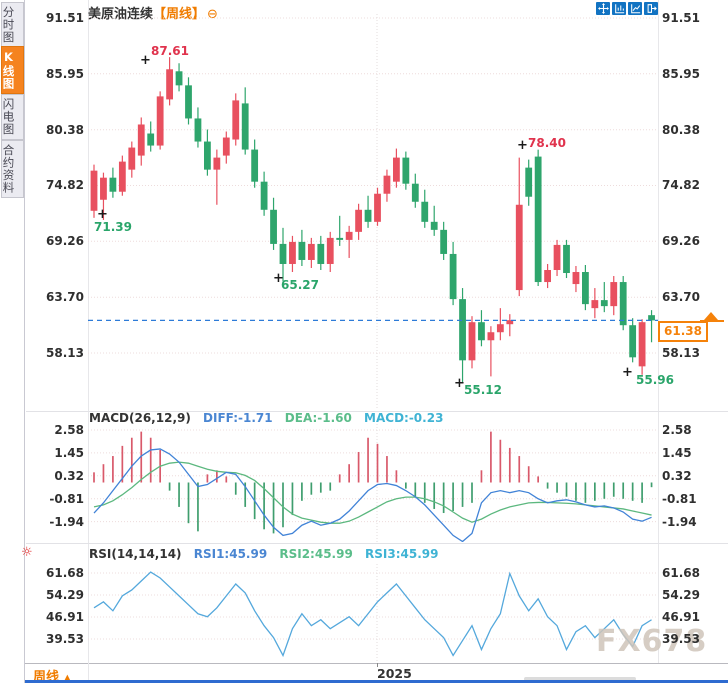 The image size is (728, 683). What do you see at coordinates (373, 613) in the screenshot?
I see `rsi-canvas` at bounding box center [373, 613].